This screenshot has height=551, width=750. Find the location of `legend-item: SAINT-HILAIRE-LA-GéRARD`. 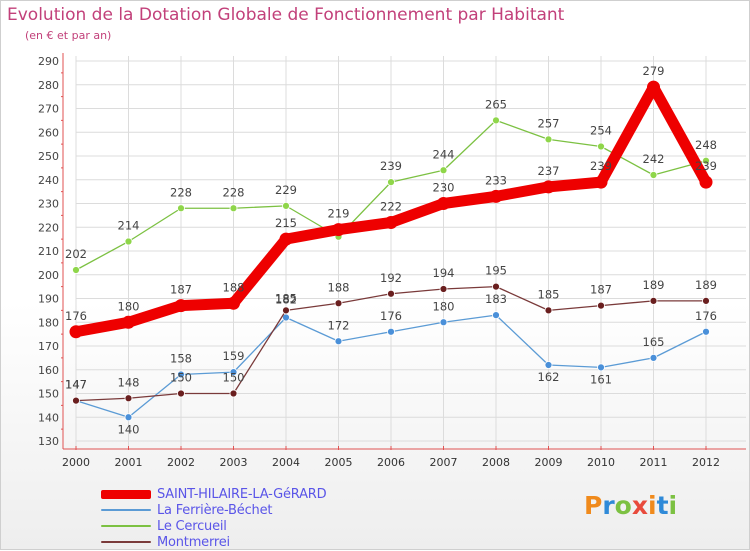

legend-item: SAINT-HILAIRE-LA-GéRARD is located at coordinates (214, 494).